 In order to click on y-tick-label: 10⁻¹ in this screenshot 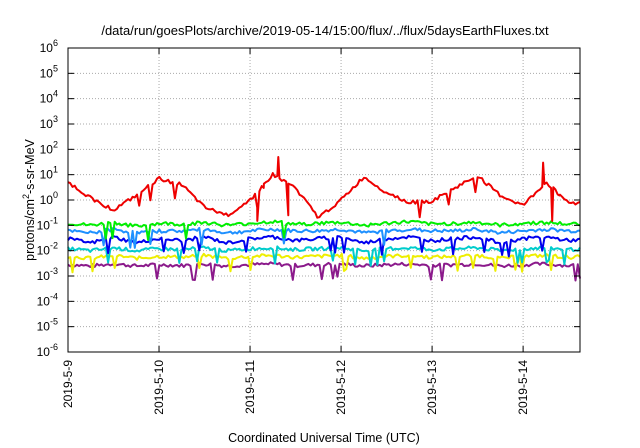, I will do `click(47, 223)`.